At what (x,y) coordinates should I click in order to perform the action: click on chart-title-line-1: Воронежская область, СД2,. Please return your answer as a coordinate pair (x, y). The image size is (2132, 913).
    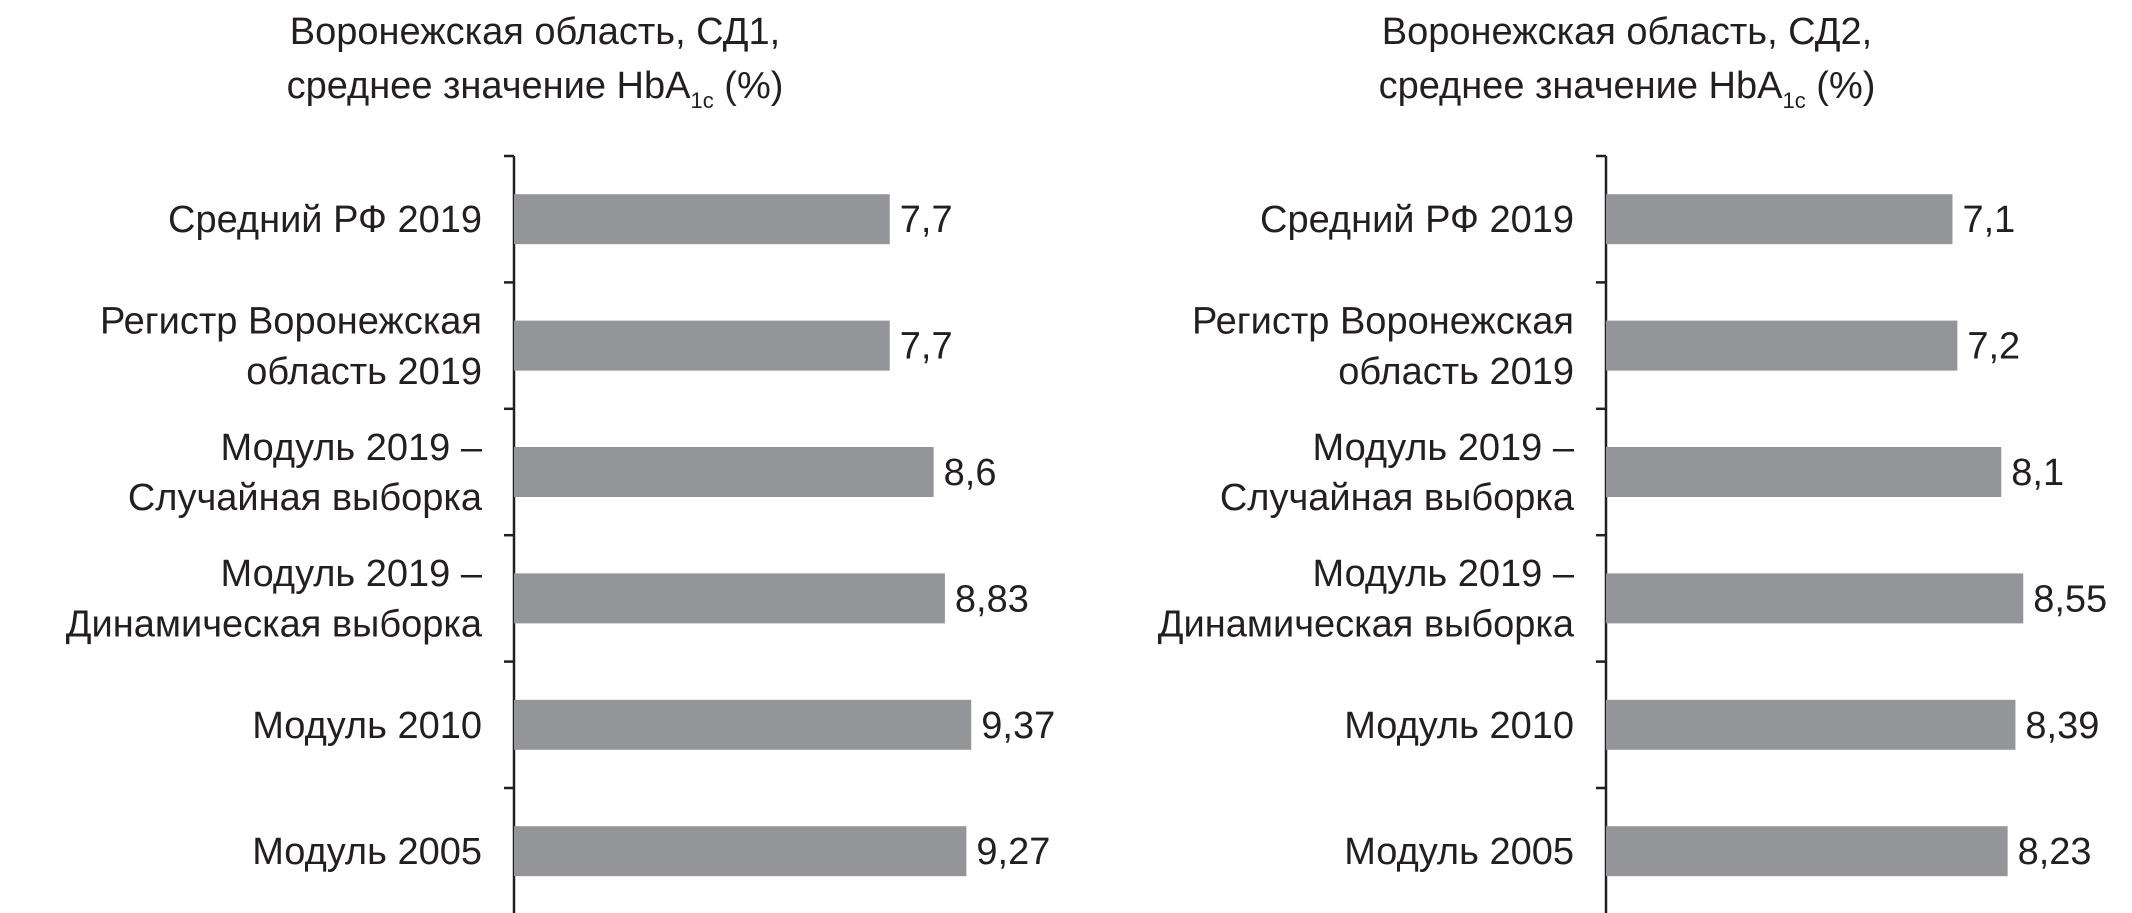
    Looking at the image, I should click on (1627, 32).